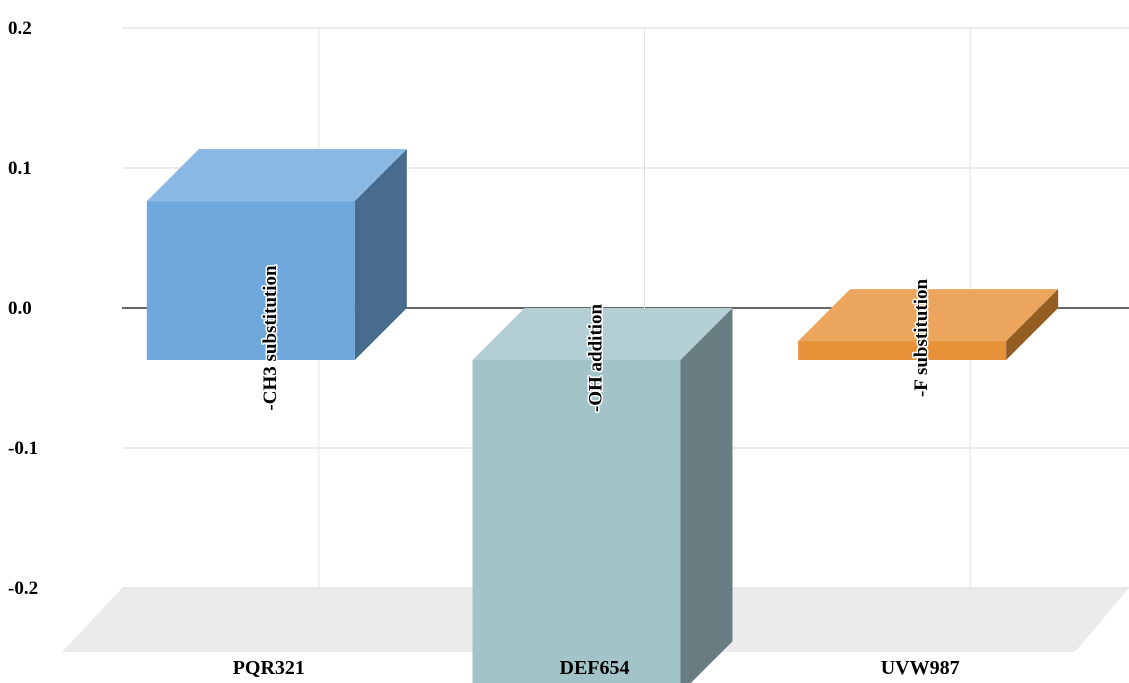 The height and width of the screenshot is (683, 1129). I want to click on y-tick-label: -0.2, so click(23, 588).